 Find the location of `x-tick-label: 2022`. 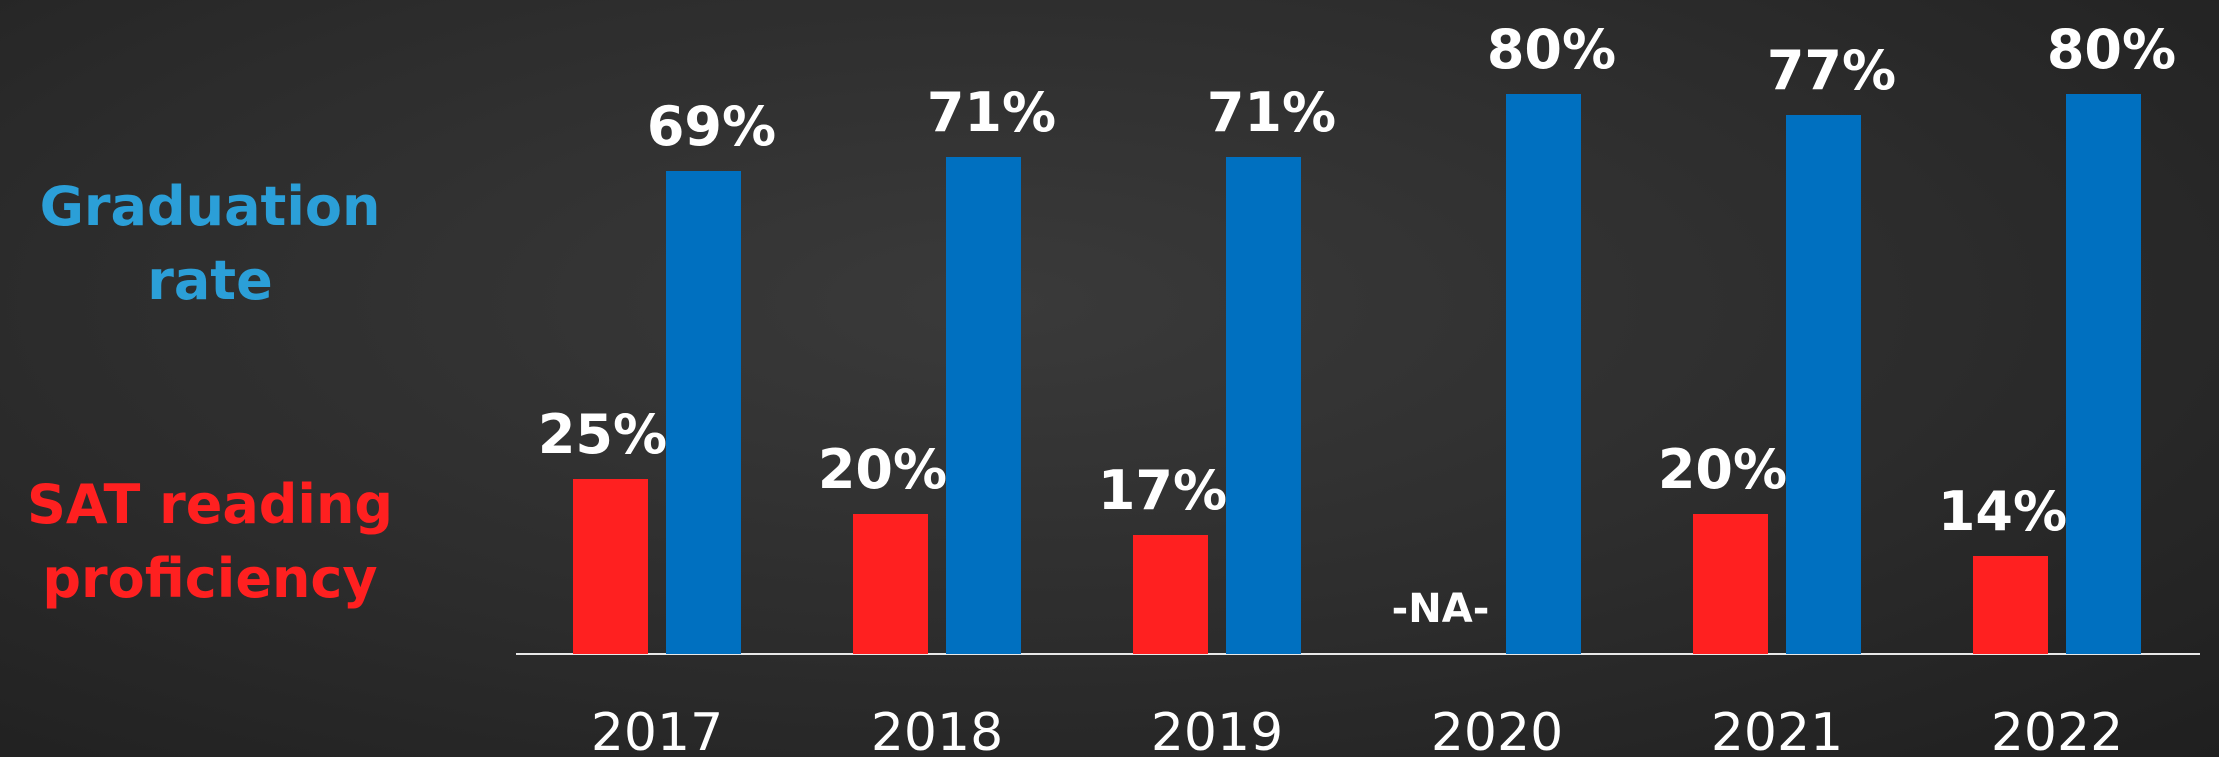

x-tick-label: 2022 is located at coordinates (2057, 730).